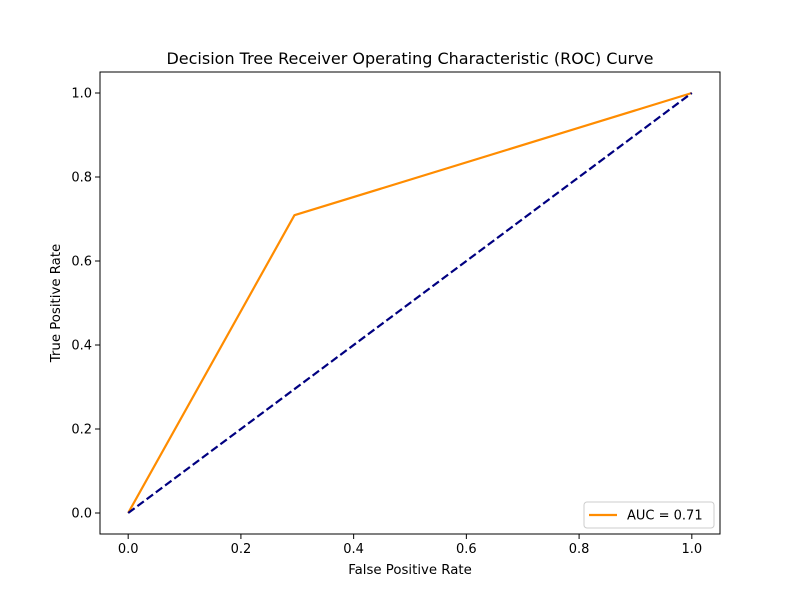 This screenshot has width=800, height=604. I want to click on x-axis-label: False Positive Rate, so click(410, 570).